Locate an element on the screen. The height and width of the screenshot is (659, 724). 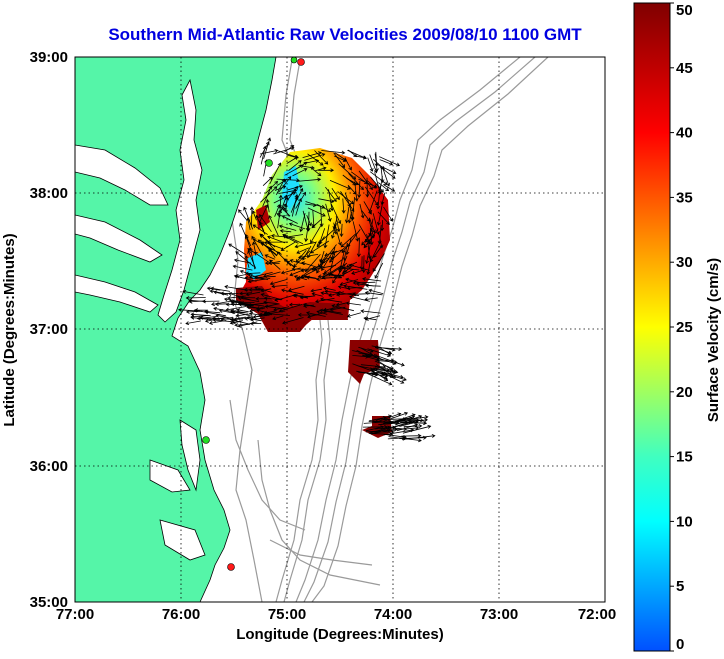
y-axis-ticks: 39:00 38:00 37:00 36:00 35:00 is located at coordinates (49, 330).